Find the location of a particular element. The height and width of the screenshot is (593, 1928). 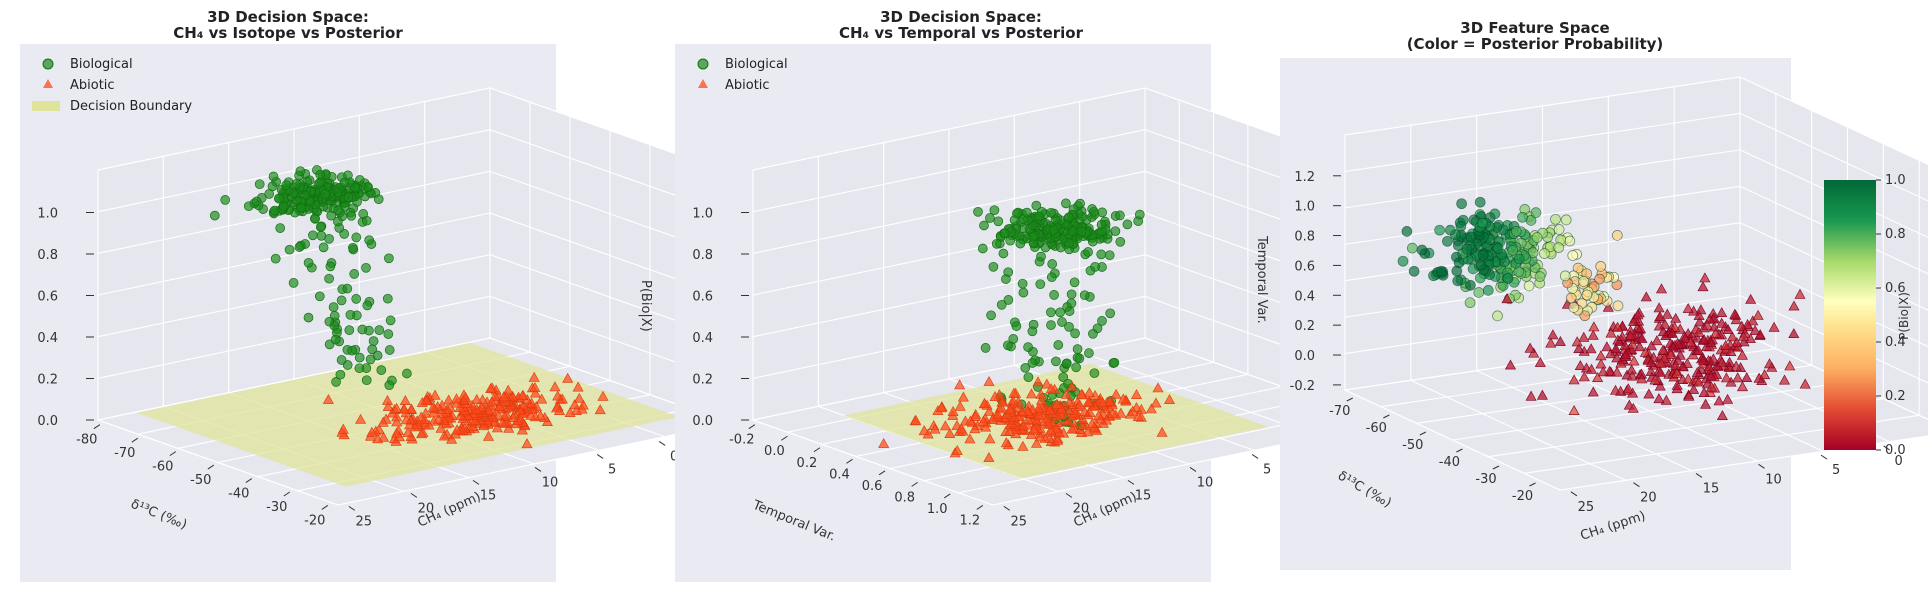

y-axis-tick-label: 0 is located at coordinates (674, 456).